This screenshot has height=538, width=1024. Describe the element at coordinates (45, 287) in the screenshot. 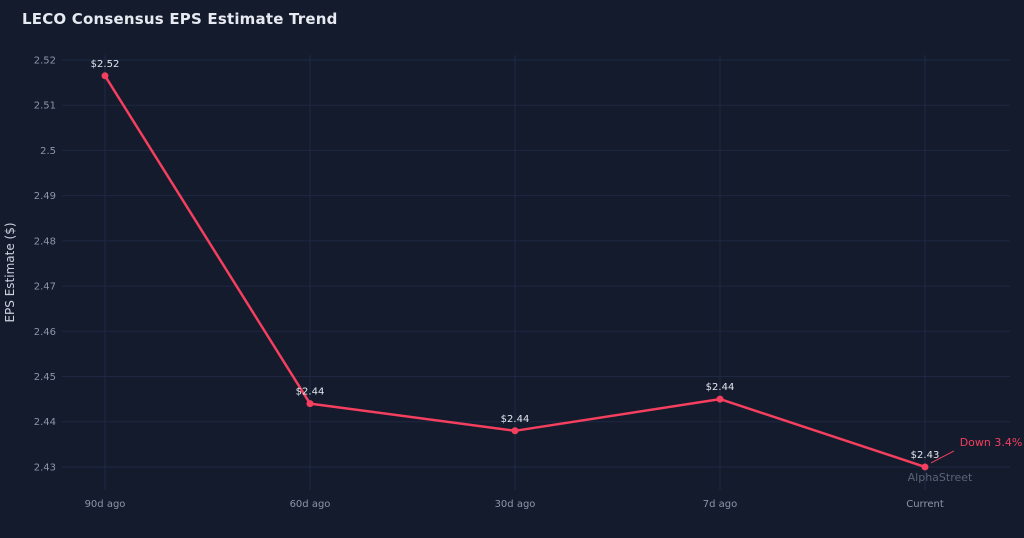

I see `y-tick-label: 2.47` at that location.